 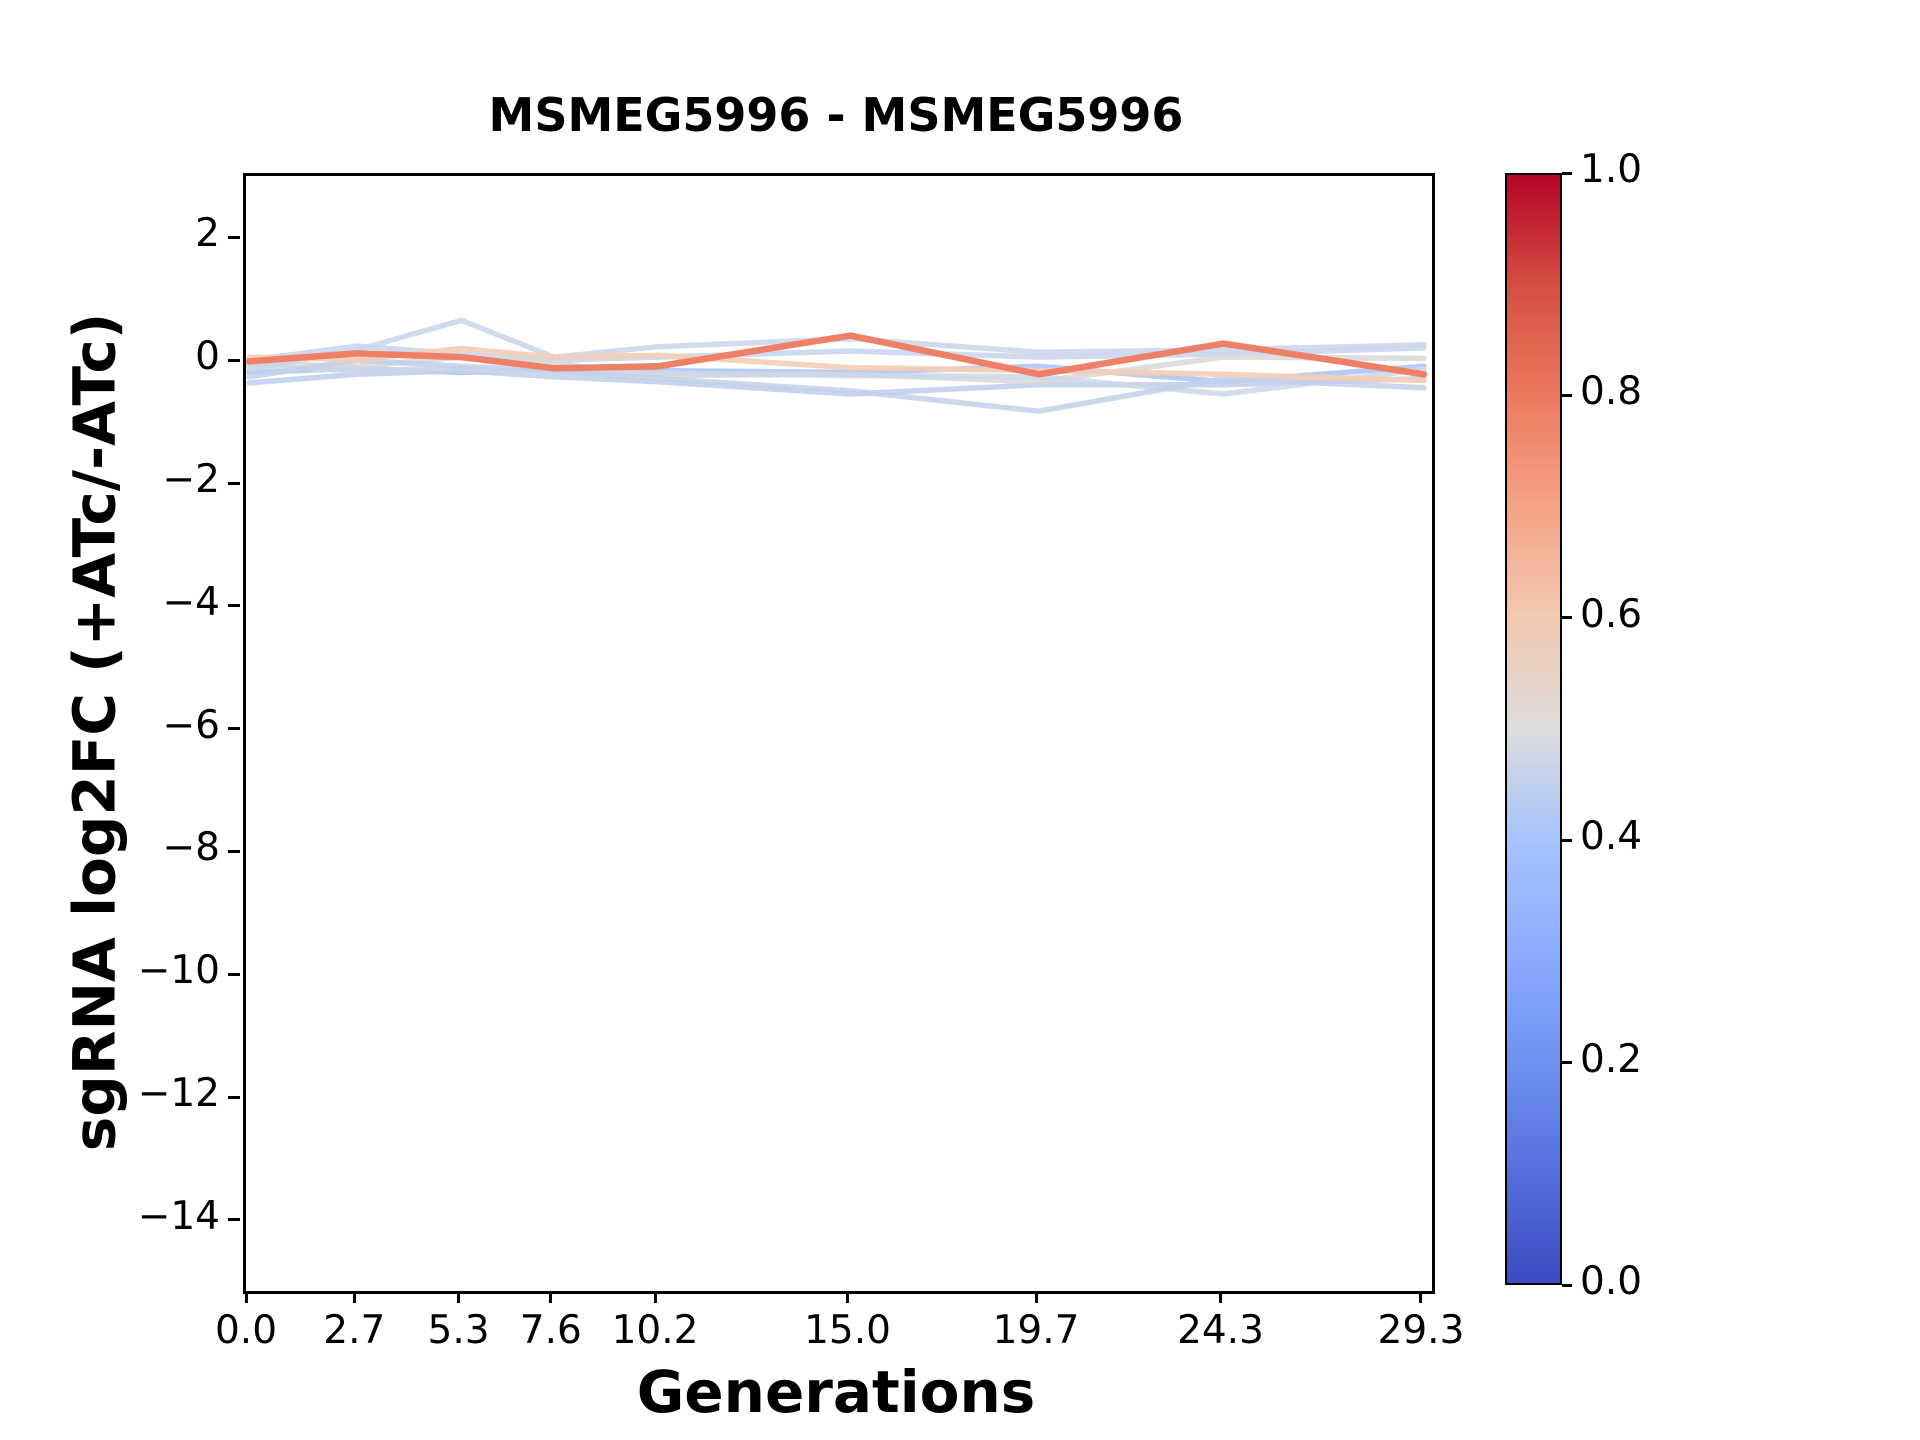 I want to click on chart-lines, so click(x=837, y=365).